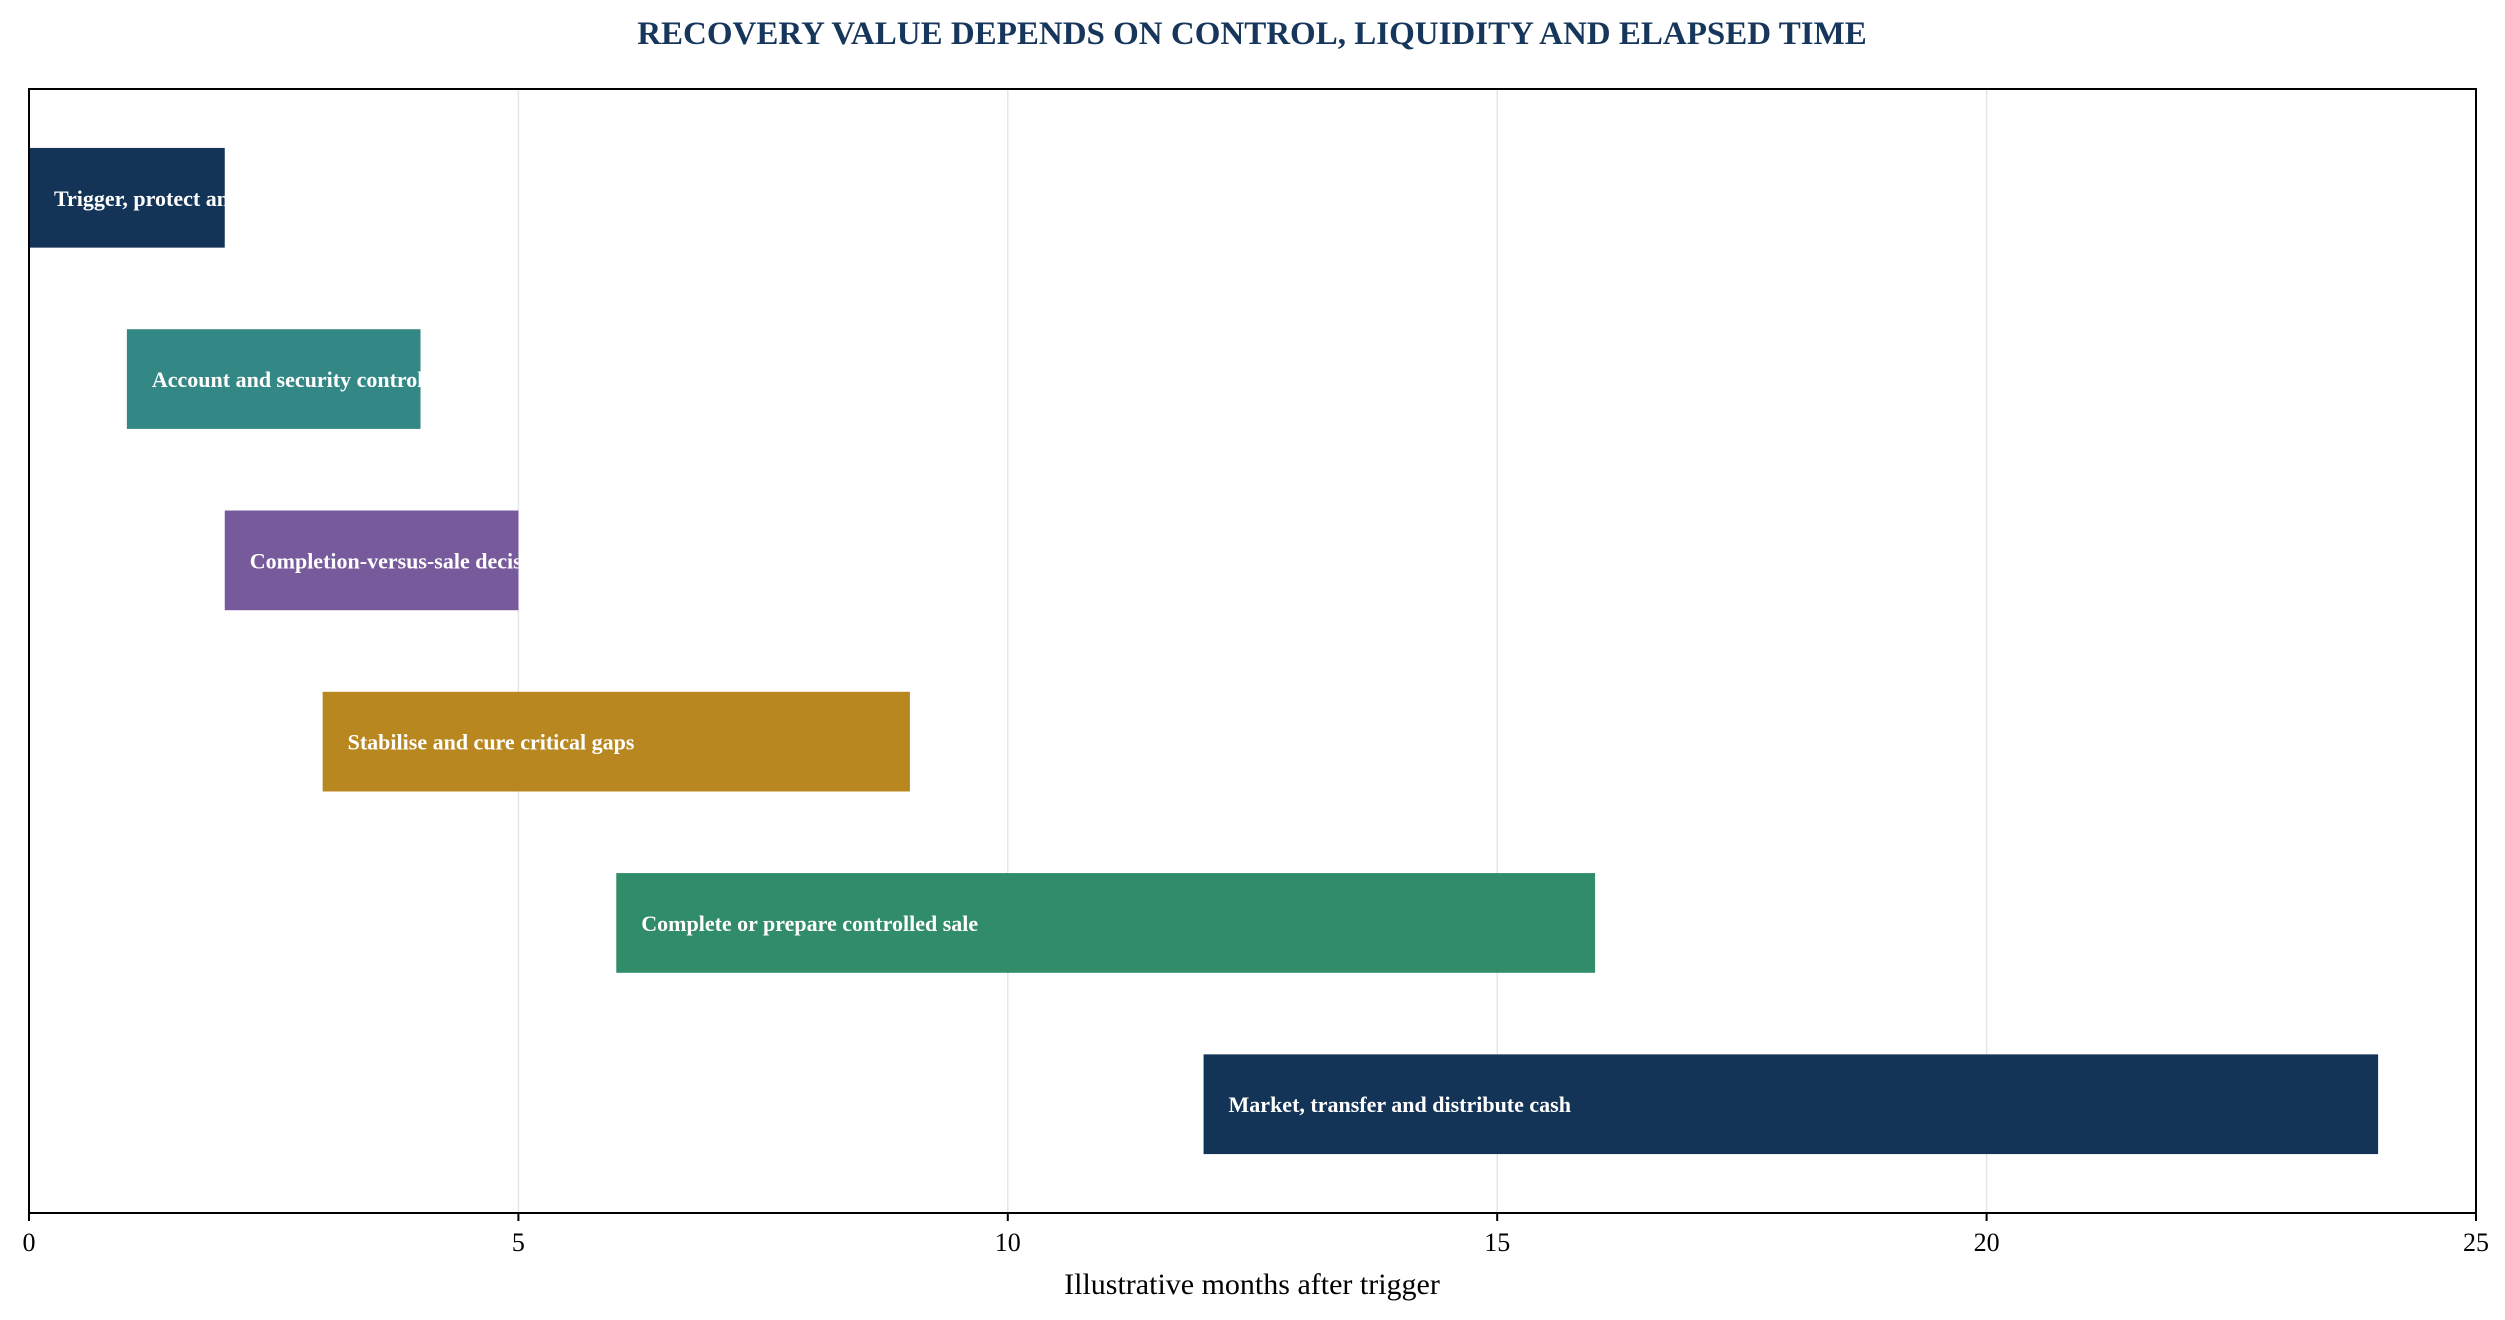 This screenshot has height=1320, width=2505. What do you see at coordinates (2476, 1242) in the screenshot?
I see `x-tick-label: 25` at bounding box center [2476, 1242].